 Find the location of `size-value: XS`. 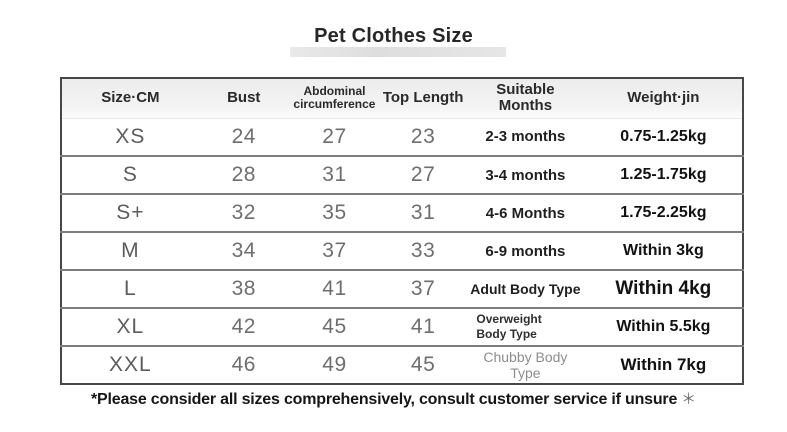

size-value: XS is located at coordinates (130, 136).